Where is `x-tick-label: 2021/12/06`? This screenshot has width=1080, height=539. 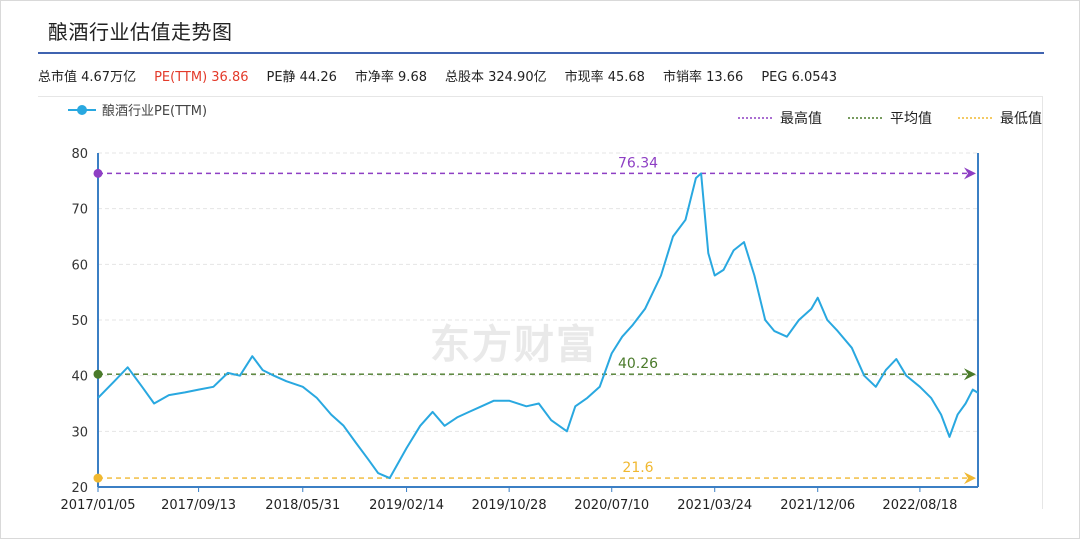 x-tick-label: 2021/12/06 is located at coordinates (817, 505).